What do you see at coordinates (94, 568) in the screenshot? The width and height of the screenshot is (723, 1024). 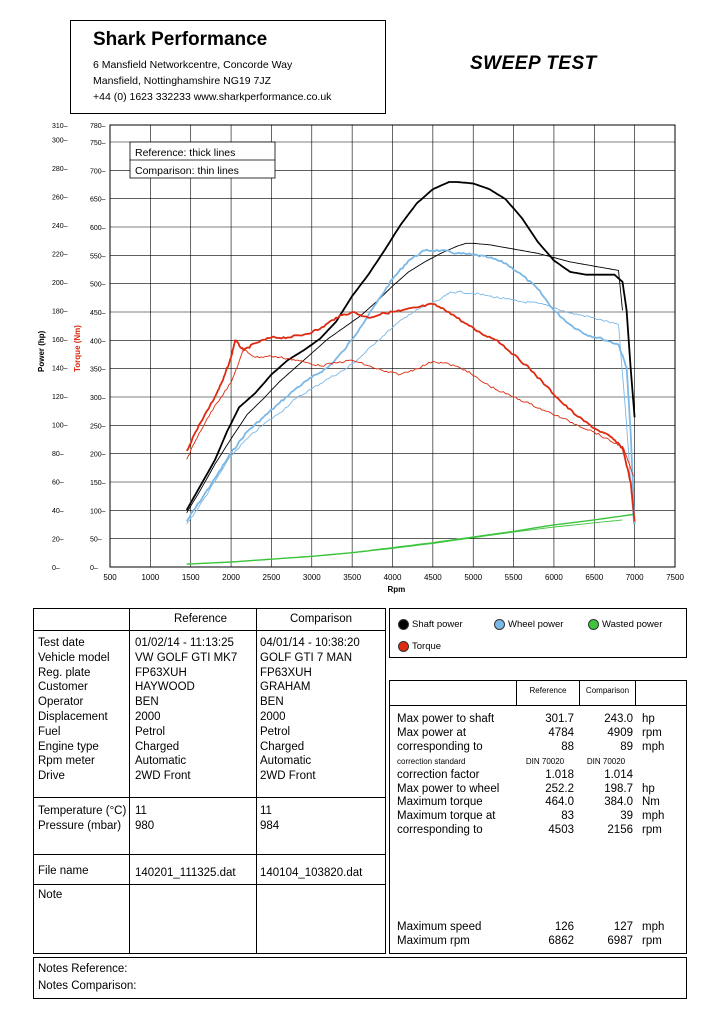 I see `torque-tick-label: 0–` at bounding box center [94, 568].